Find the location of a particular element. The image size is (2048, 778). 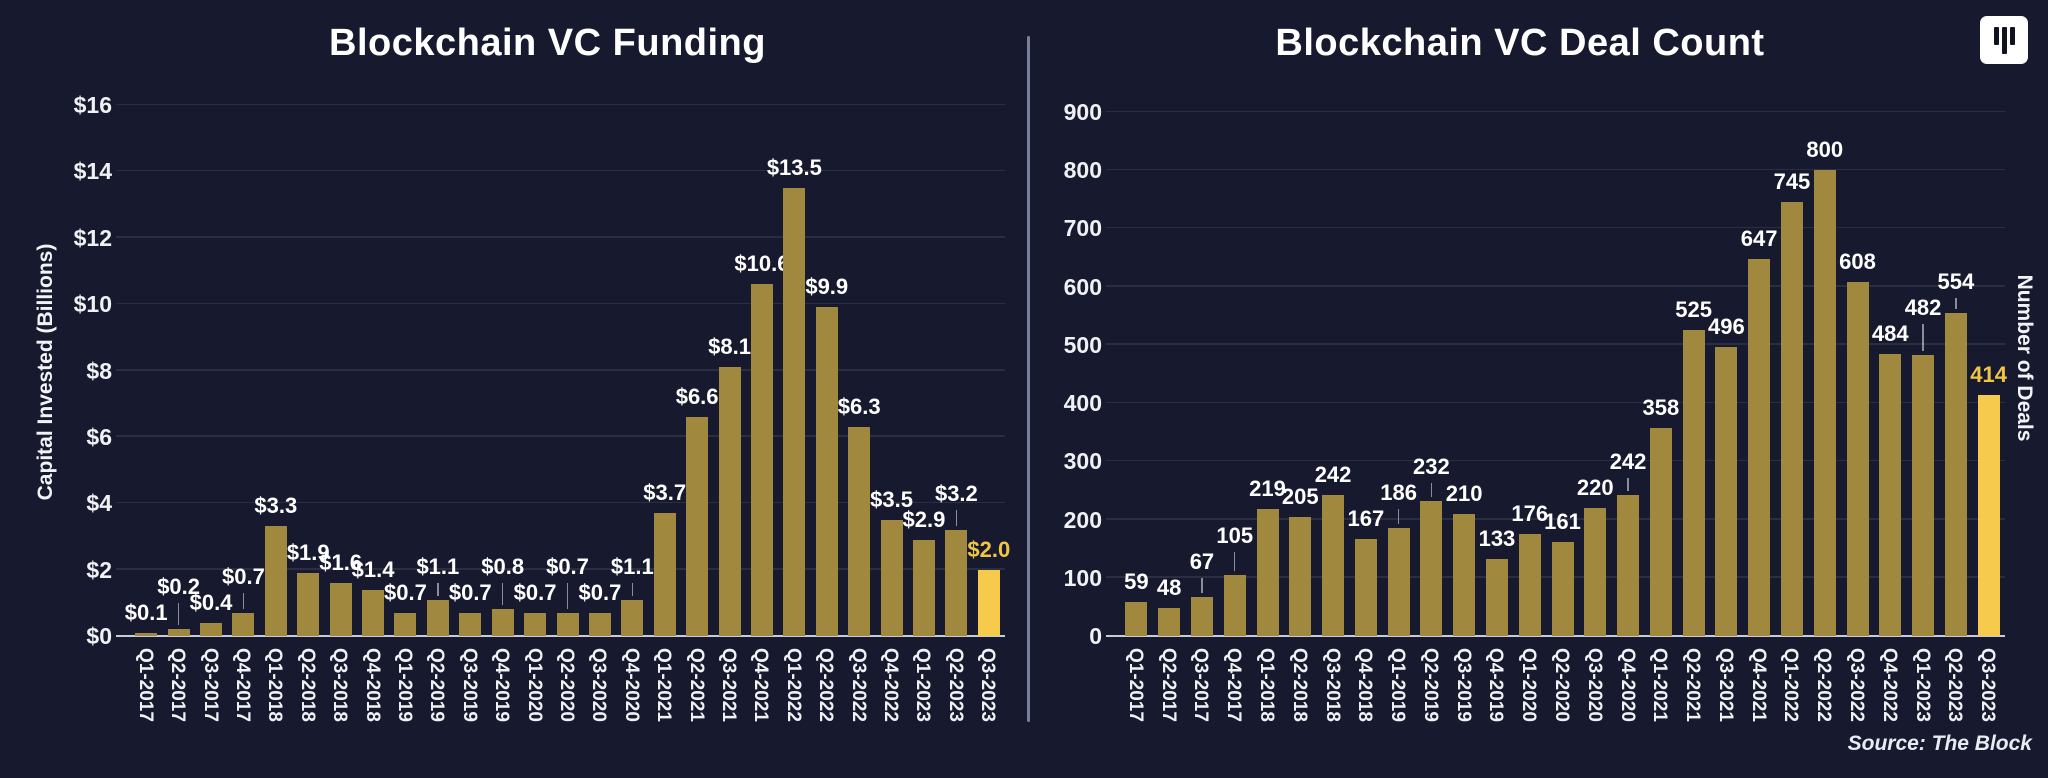

funding-x-tick-label: Q4-2022 is located at coordinates (891, 685).